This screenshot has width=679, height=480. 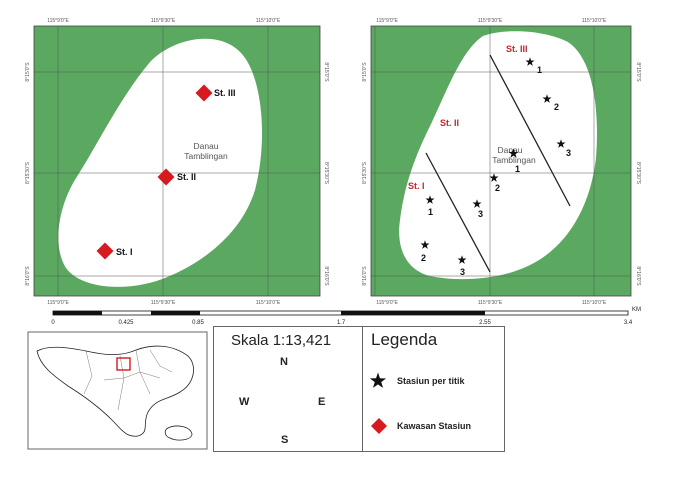 I want to click on left-coord-left-2: 8°15'30"S, so click(x=28, y=172).